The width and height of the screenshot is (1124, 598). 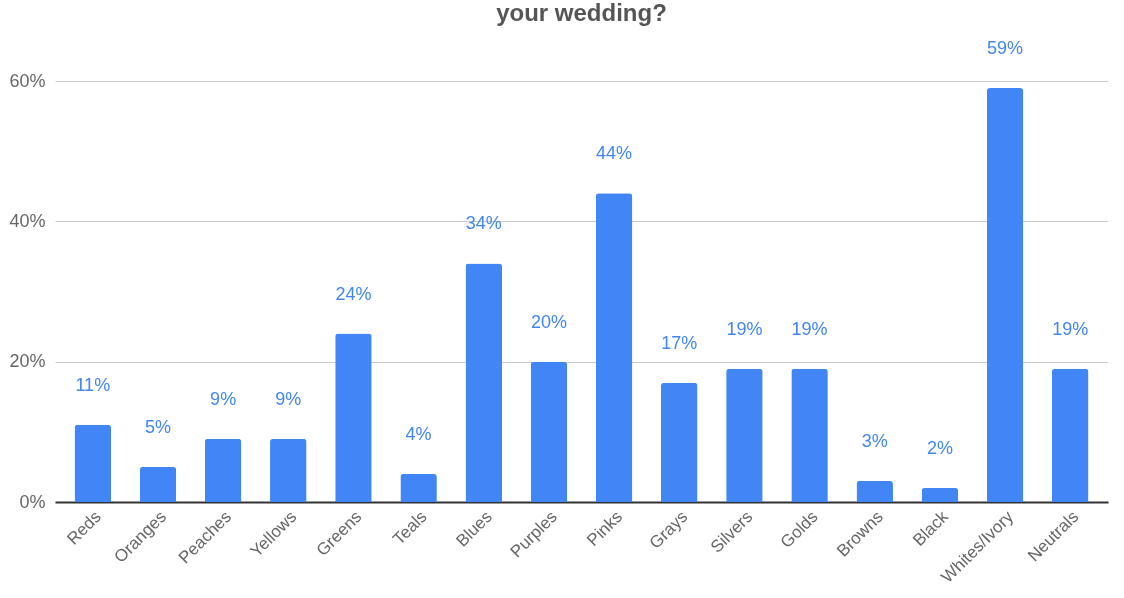 I want to click on chart-title: your wedding?, so click(x=581, y=13).